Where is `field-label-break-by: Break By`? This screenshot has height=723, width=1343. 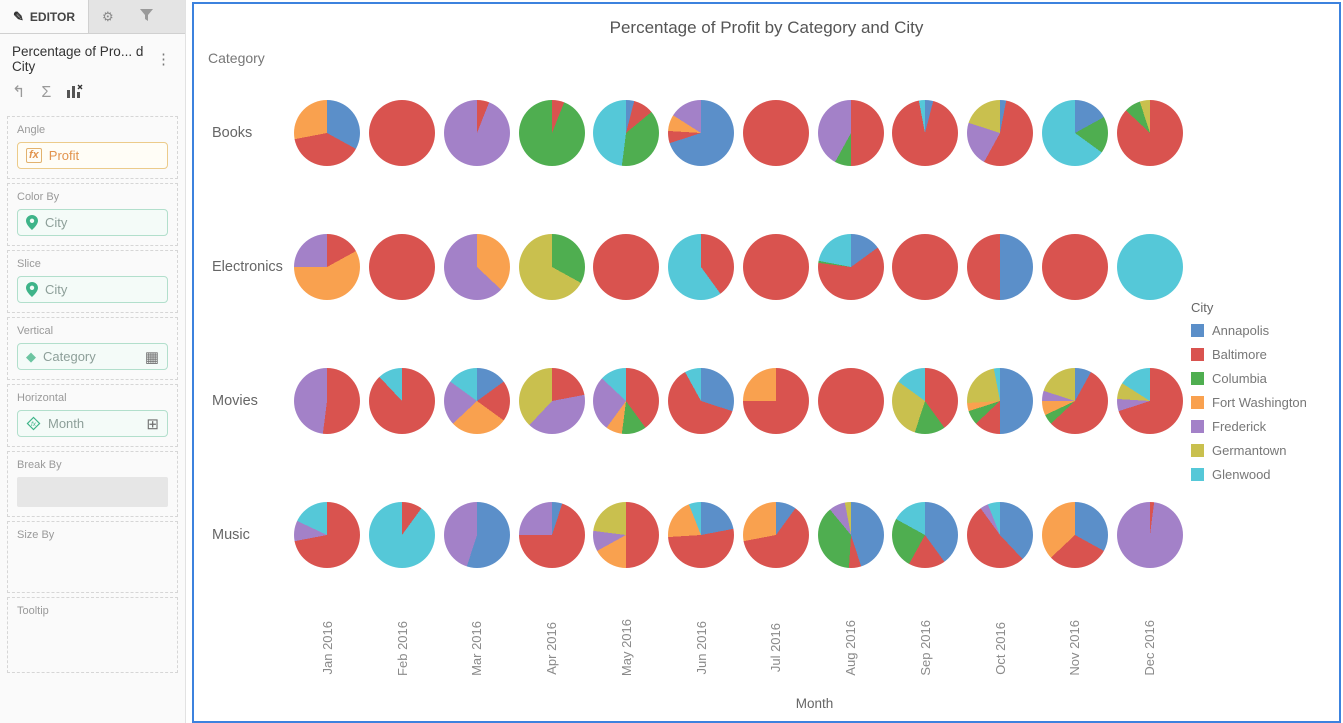 field-label-break-by: Break By is located at coordinates (39, 465).